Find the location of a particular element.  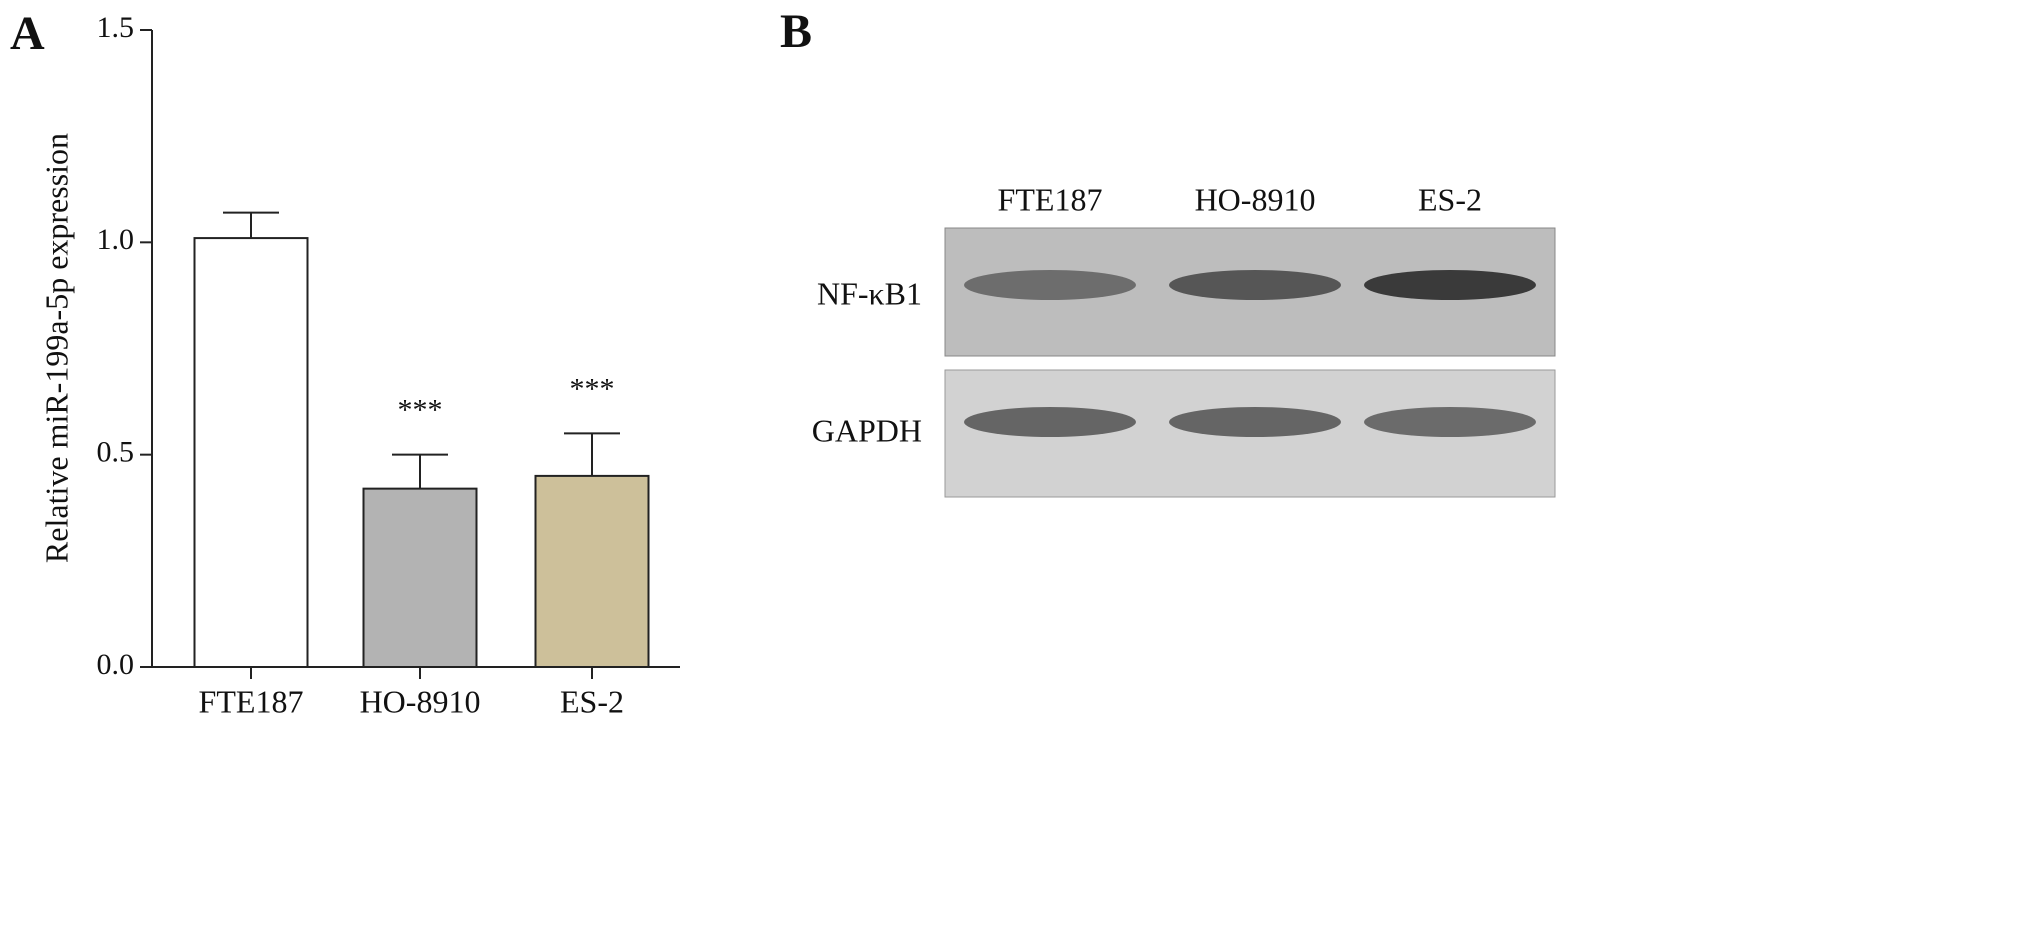

y-tick-label: 1.0 is located at coordinates (116, 239).